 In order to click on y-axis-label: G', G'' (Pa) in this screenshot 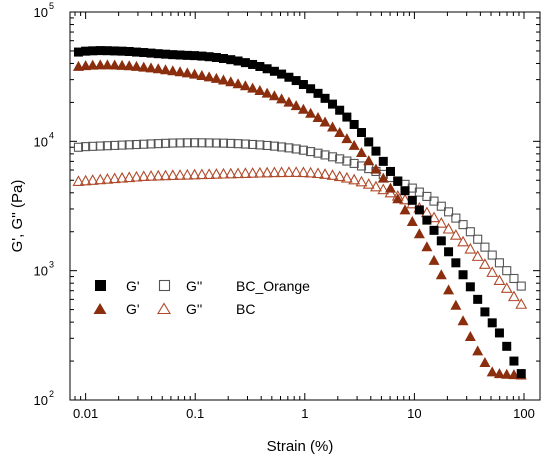, I will do `click(17, 216)`.